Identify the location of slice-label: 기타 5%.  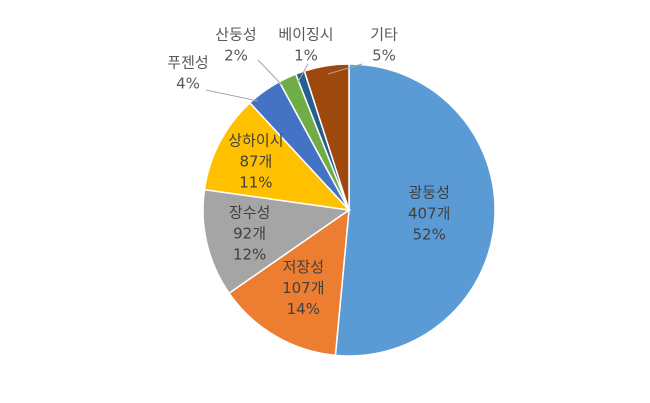
(384, 45).